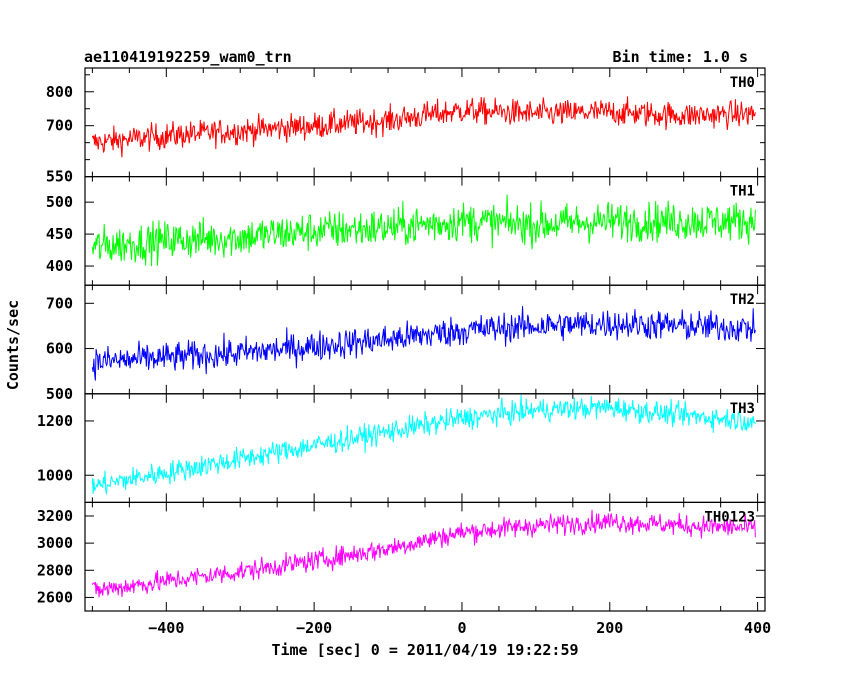 This screenshot has width=850, height=680. What do you see at coordinates (742, 83) in the screenshot?
I see `panel-label: TH0` at bounding box center [742, 83].